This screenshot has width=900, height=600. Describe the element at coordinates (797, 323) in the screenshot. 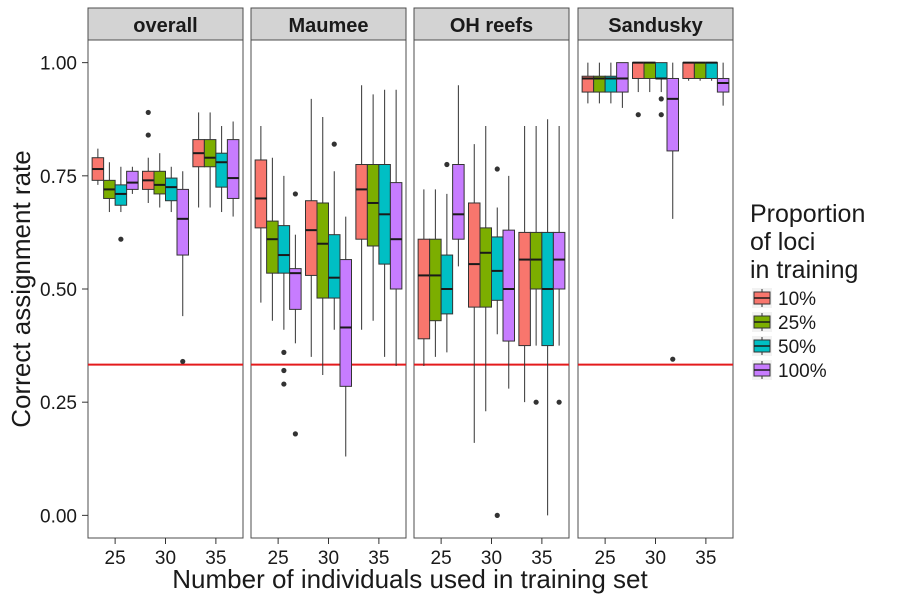

I see `legend-entry-label: 25%` at that location.